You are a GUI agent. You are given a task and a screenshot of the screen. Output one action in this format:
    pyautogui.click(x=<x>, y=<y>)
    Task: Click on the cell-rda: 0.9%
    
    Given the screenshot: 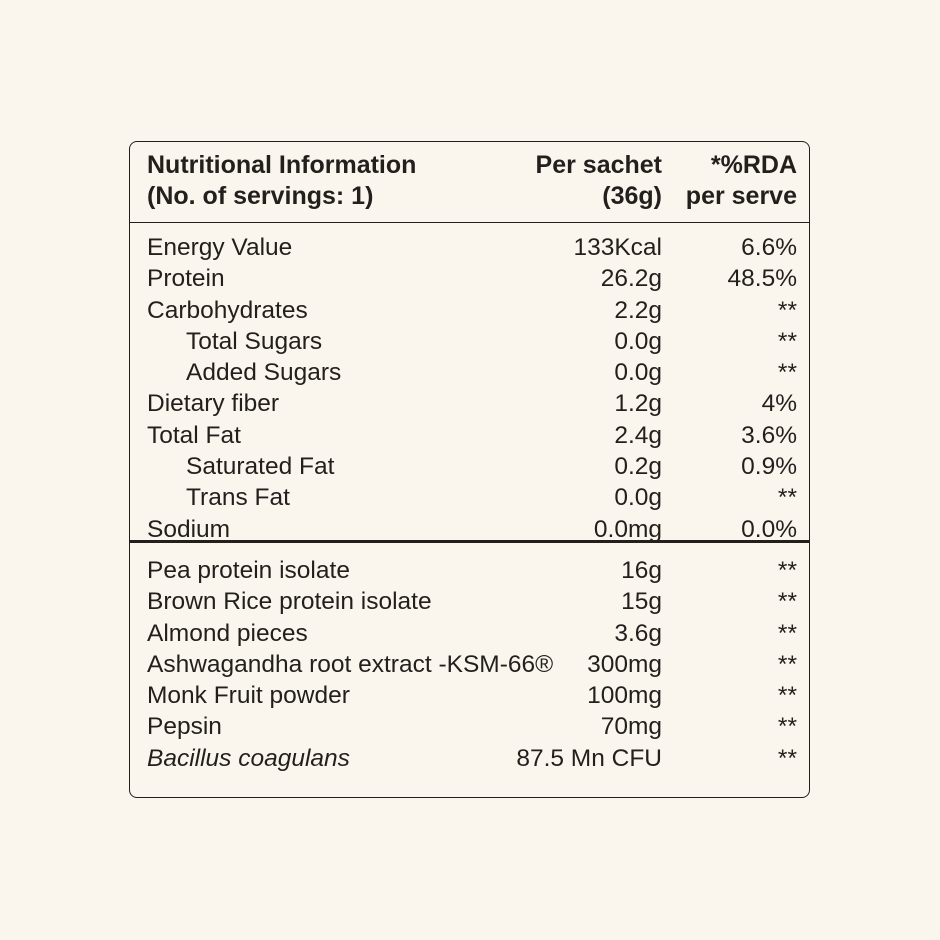 What is the action you would take?
    pyautogui.click(x=769, y=467)
    